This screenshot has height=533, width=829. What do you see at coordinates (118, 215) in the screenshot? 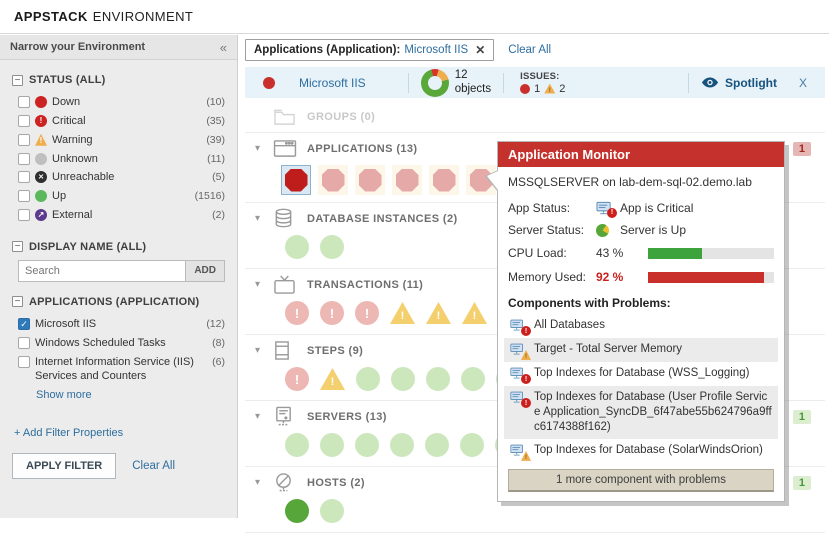
I see `filter-item-external: ↗ External (2)` at bounding box center [118, 215].